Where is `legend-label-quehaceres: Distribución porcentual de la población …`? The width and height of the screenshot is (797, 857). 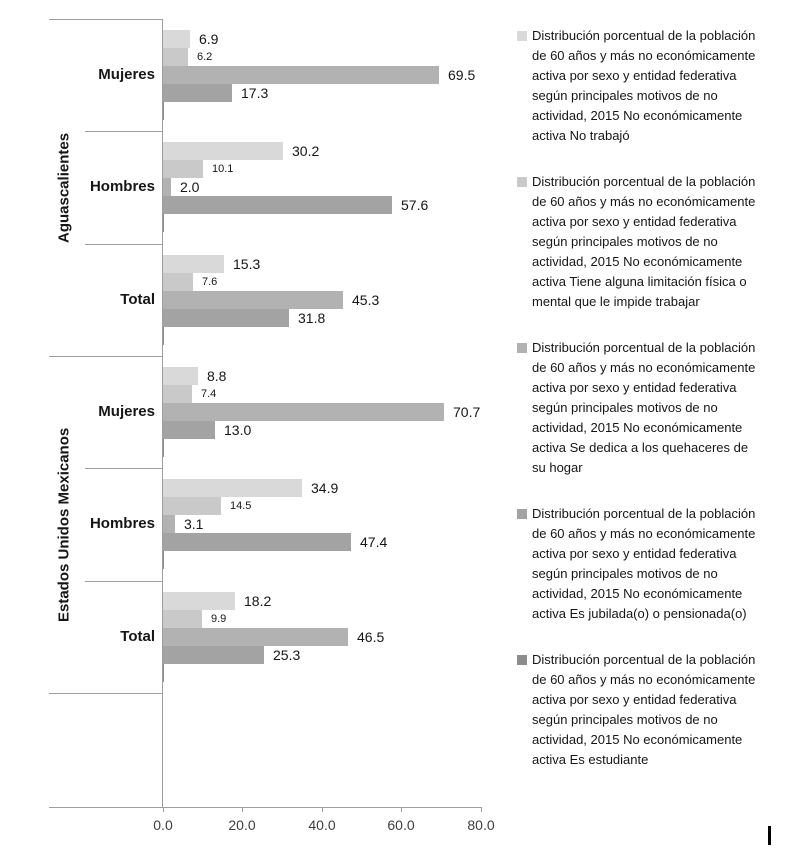 legend-label-quehaceres: Distribución porcentual de la población … is located at coordinates (644, 407).